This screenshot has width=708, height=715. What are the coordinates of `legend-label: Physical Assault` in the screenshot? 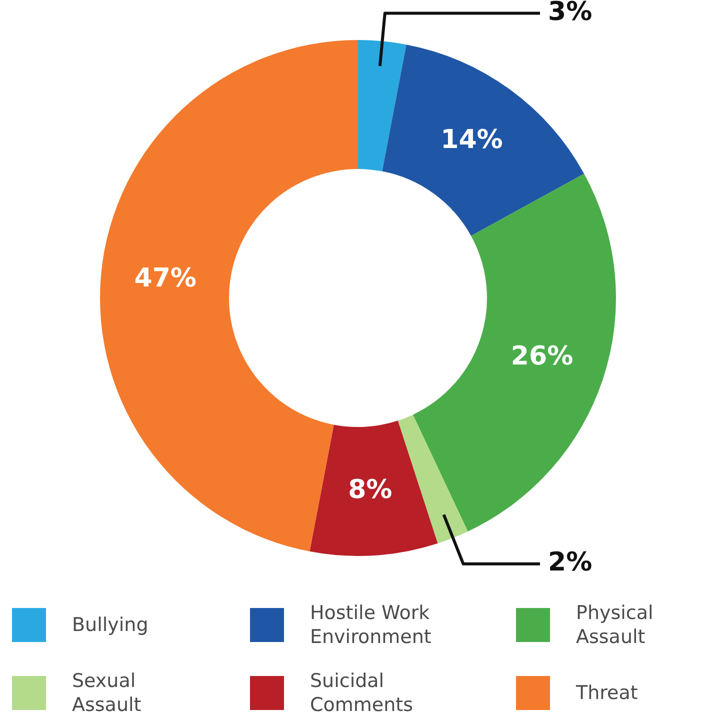 It's located at (615, 625).